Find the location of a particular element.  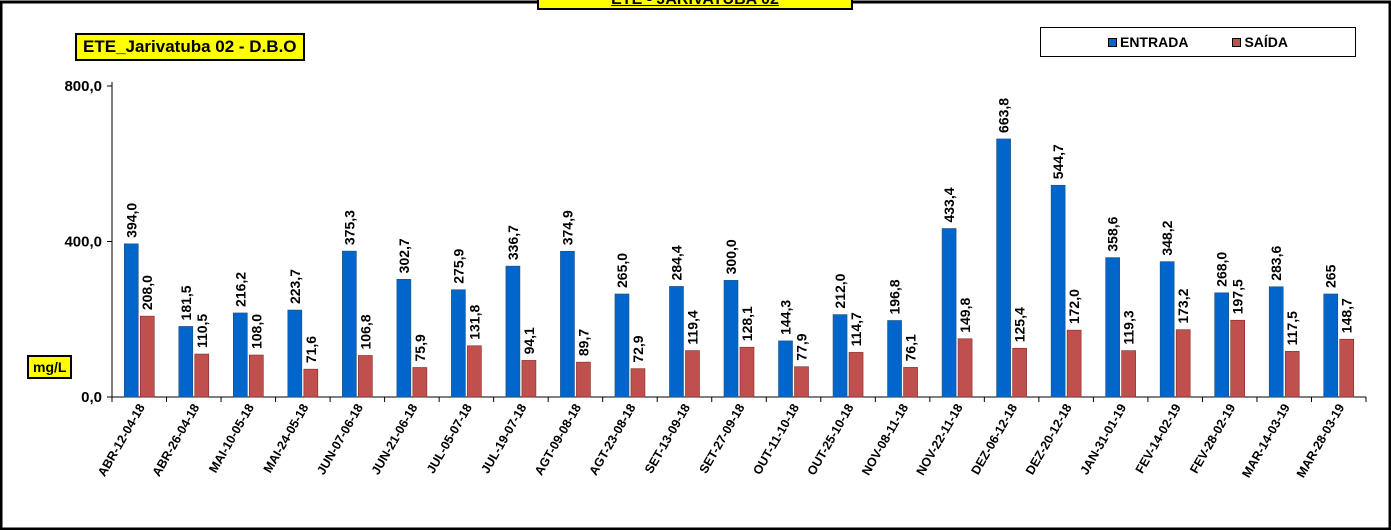

data-label-saida: 108,0 is located at coordinates (256, 331).